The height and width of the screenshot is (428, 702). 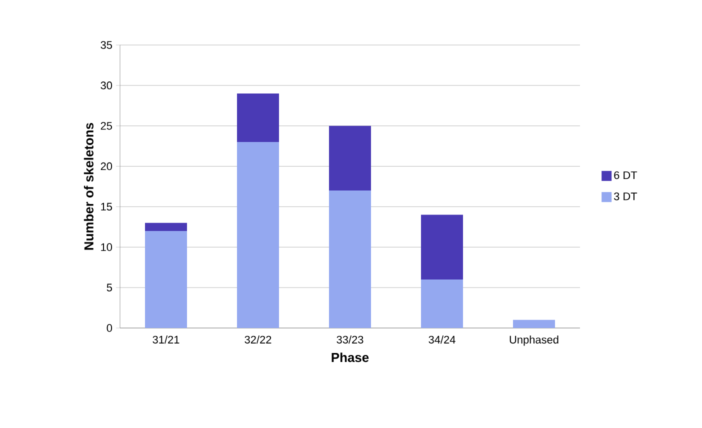 What do you see at coordinates (106, 45) in the screenshot?
I see `y-tick-label: 35` at bounding box center [106, 45].